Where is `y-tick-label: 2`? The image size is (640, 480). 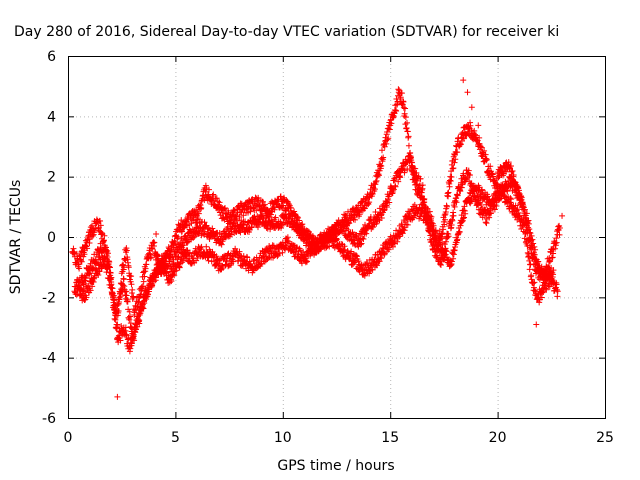
y-tick-label: 2 is located at coordinates (51, 178).